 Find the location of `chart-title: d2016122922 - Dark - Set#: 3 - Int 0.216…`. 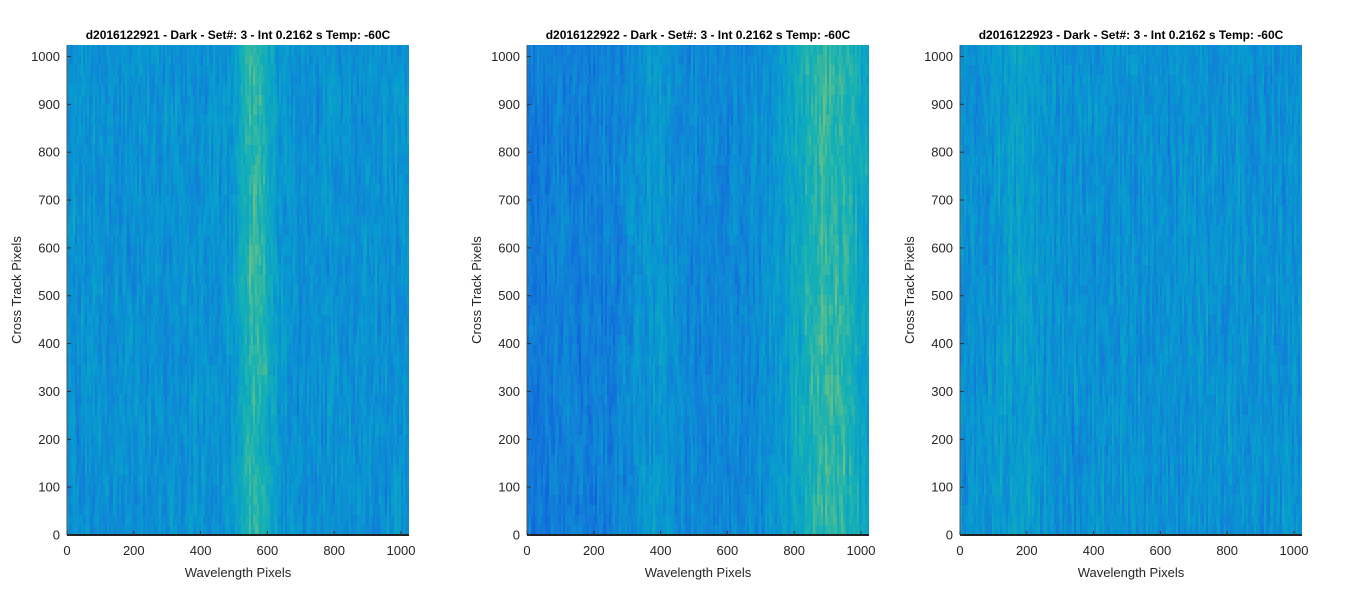

chart-title: d2016122922 - Dark - Set#: 3 - Int 0.216… is located at coordinates (698, 35).